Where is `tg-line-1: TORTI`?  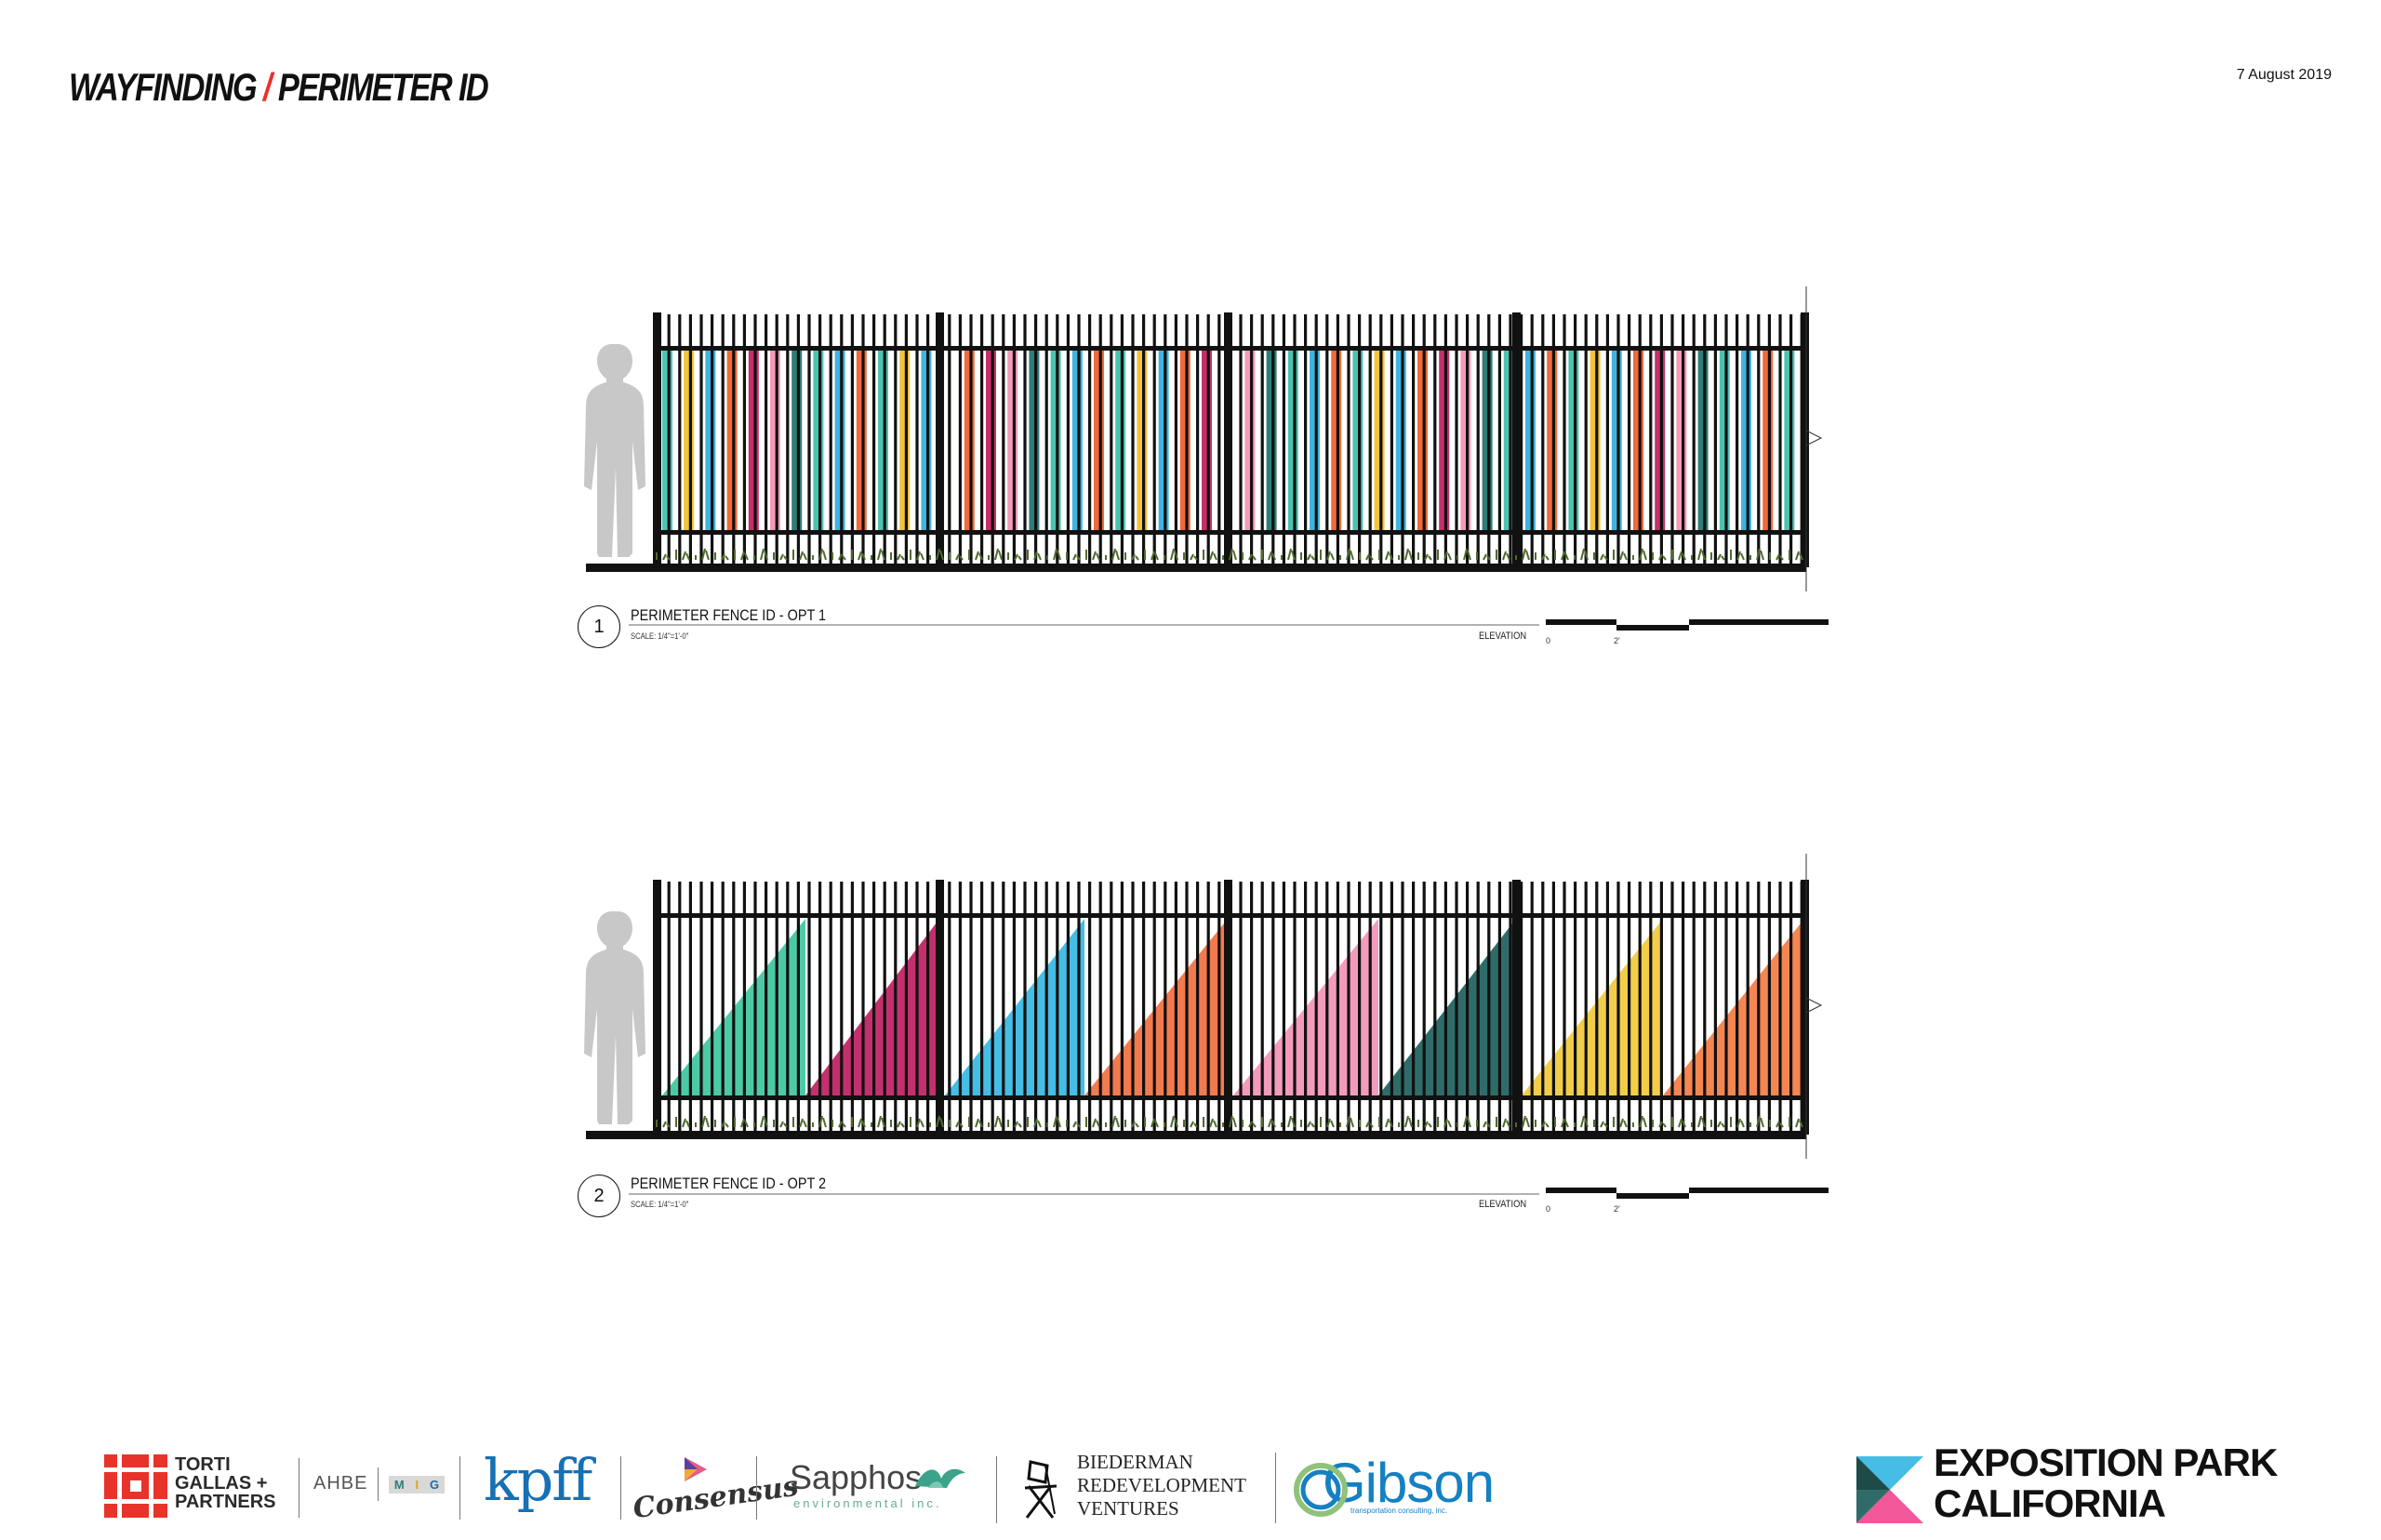
tg-line-1: TORTI is located at coordinates (203, 1464).